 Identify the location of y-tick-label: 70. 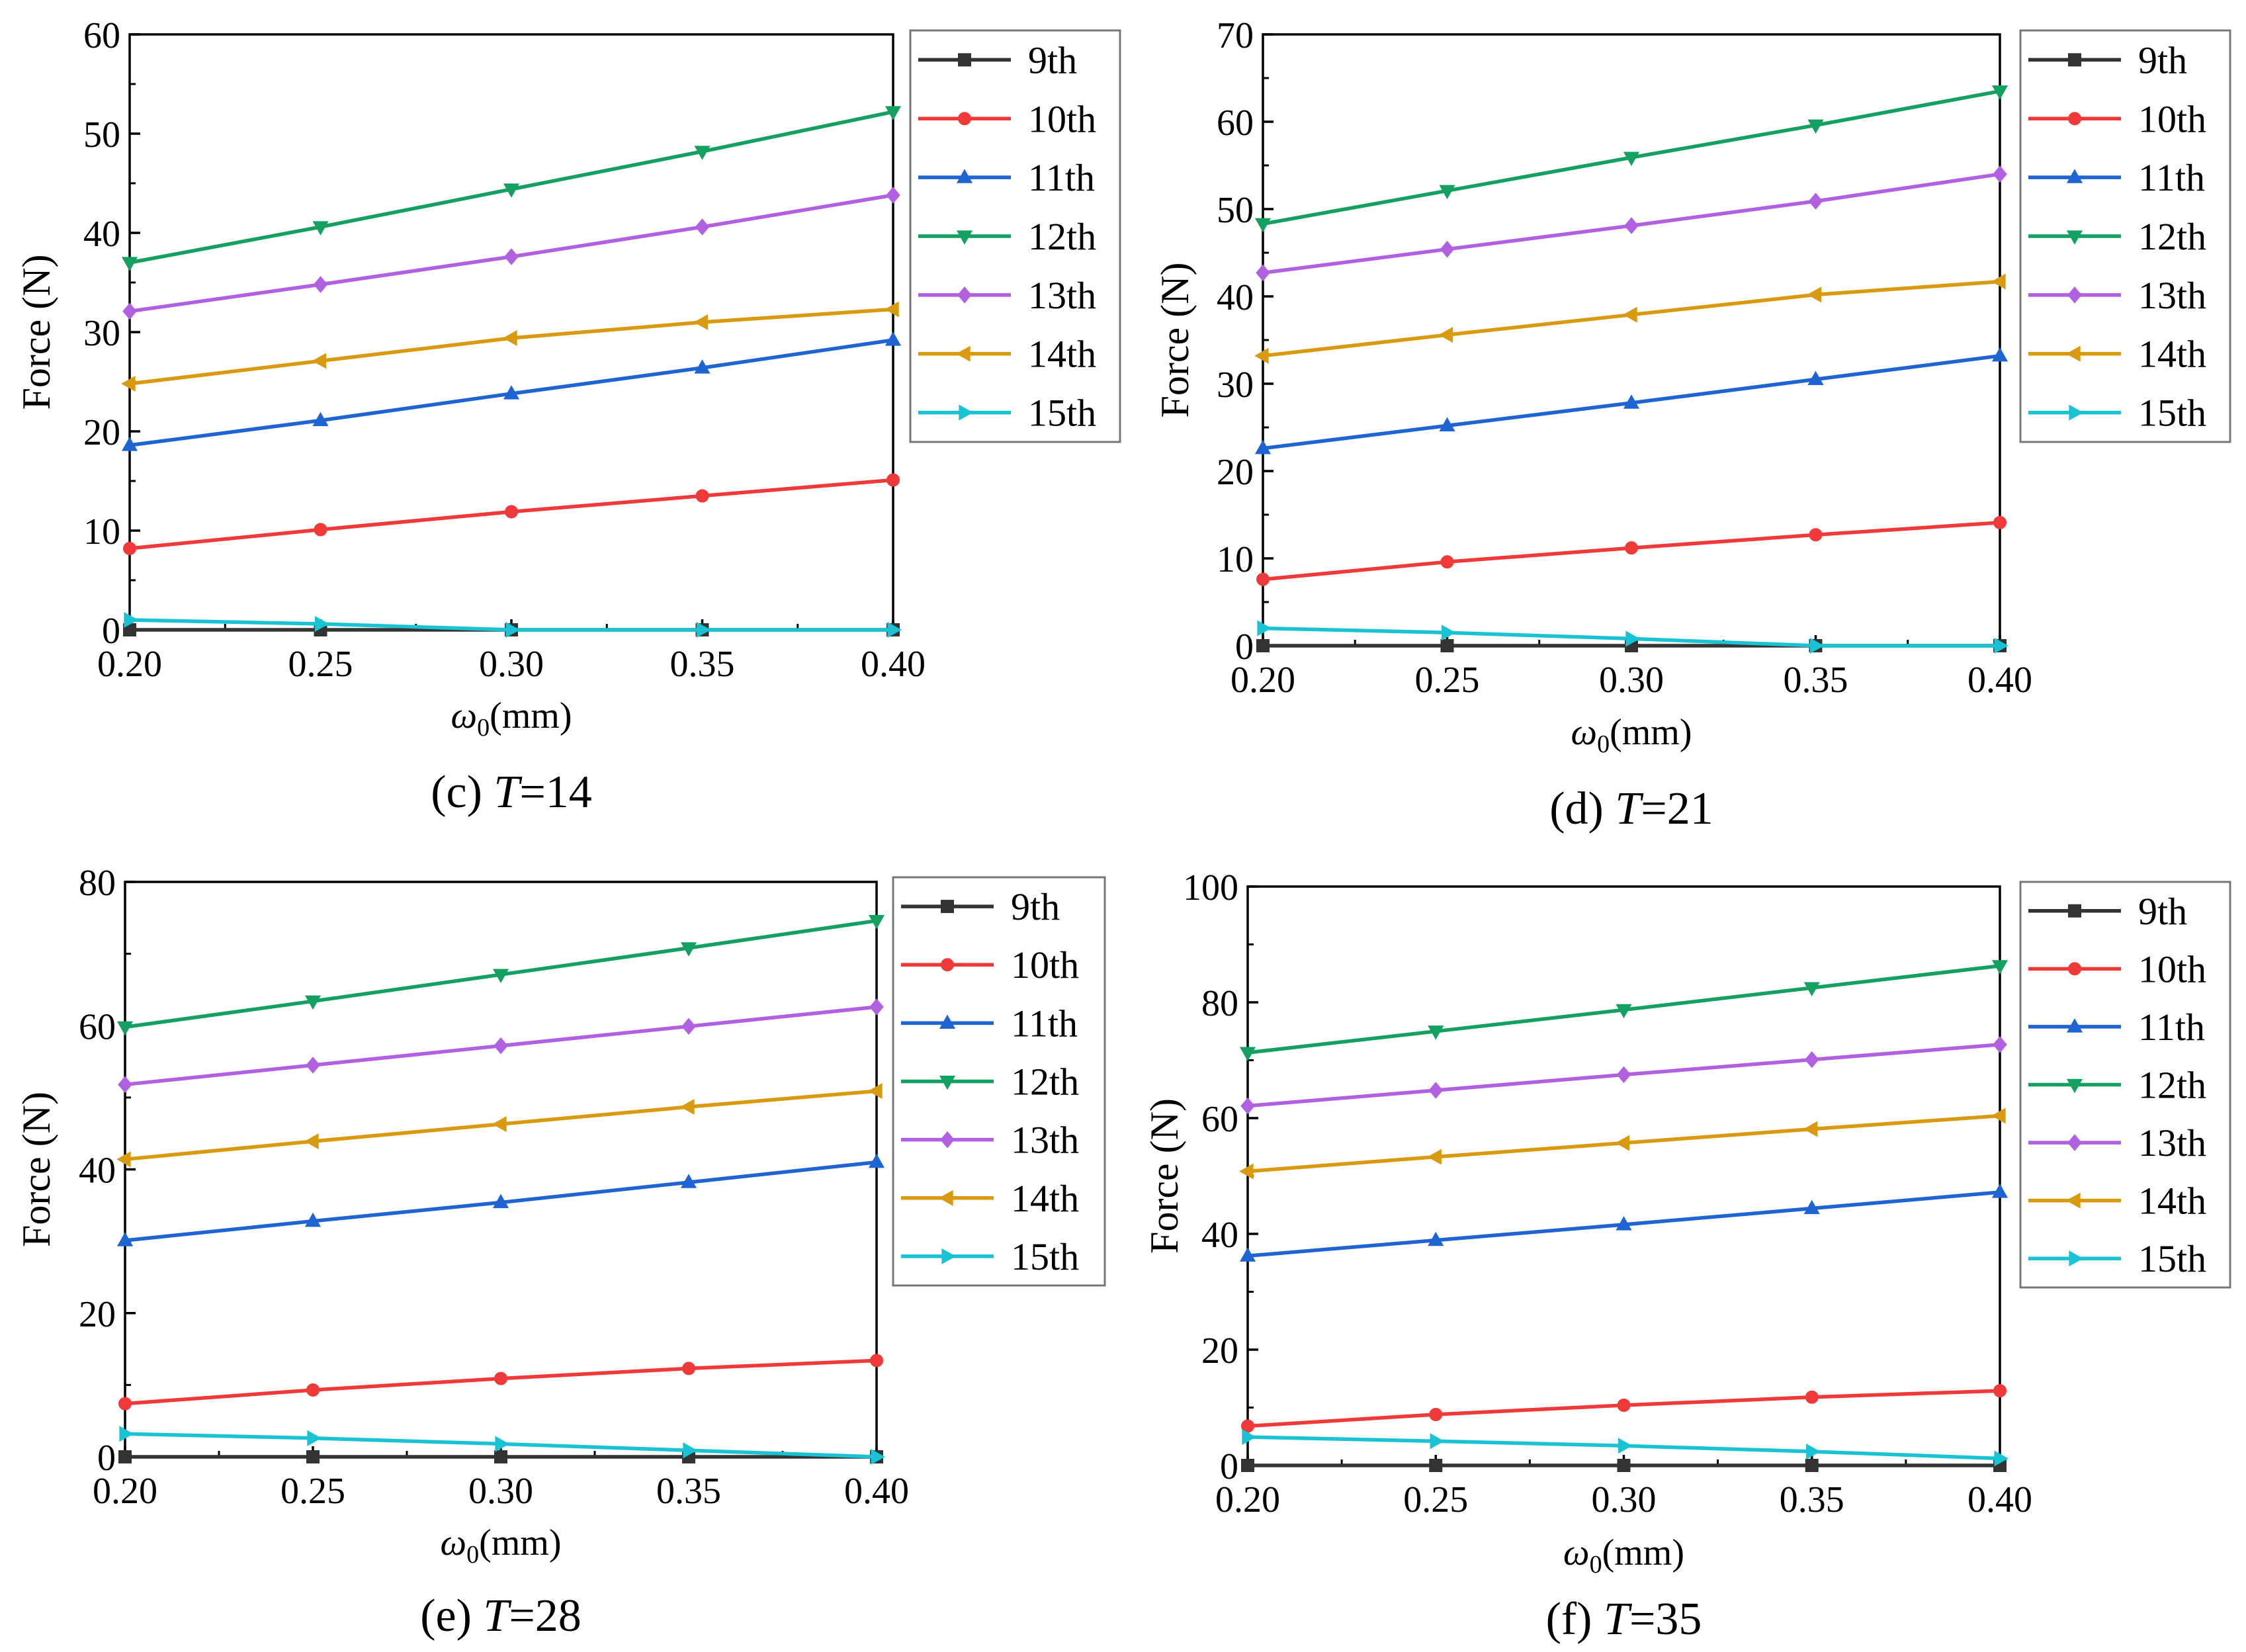
(1235, 35).